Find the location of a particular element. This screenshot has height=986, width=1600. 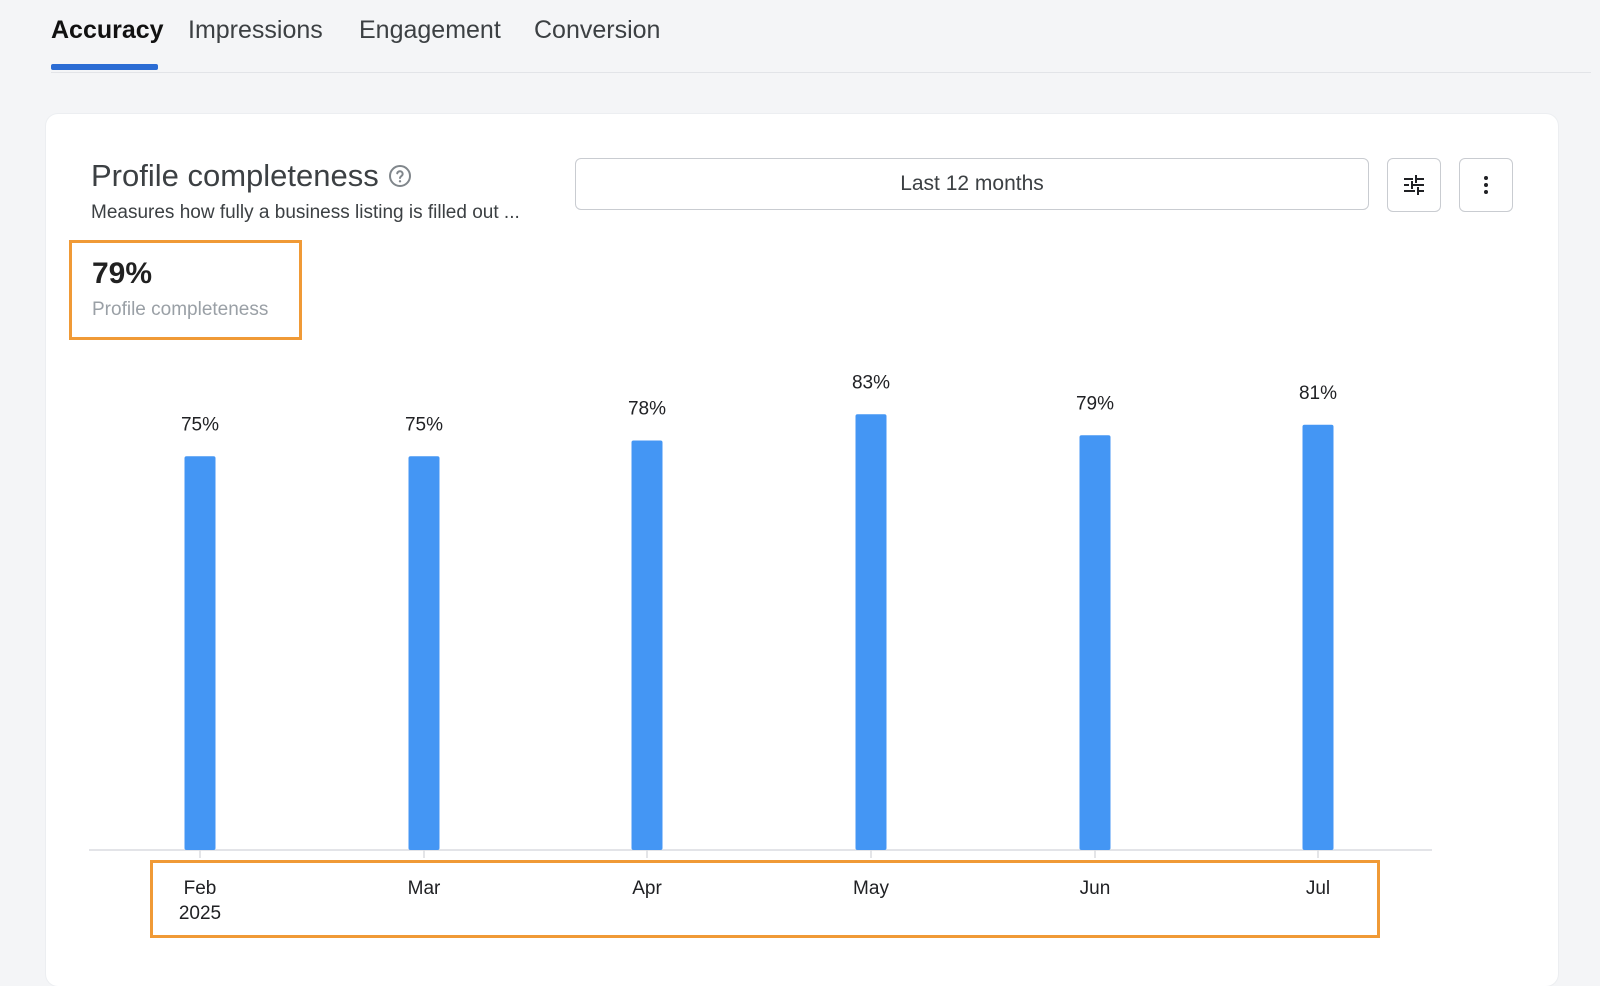

bar-may is located at coordinates (871, 632).